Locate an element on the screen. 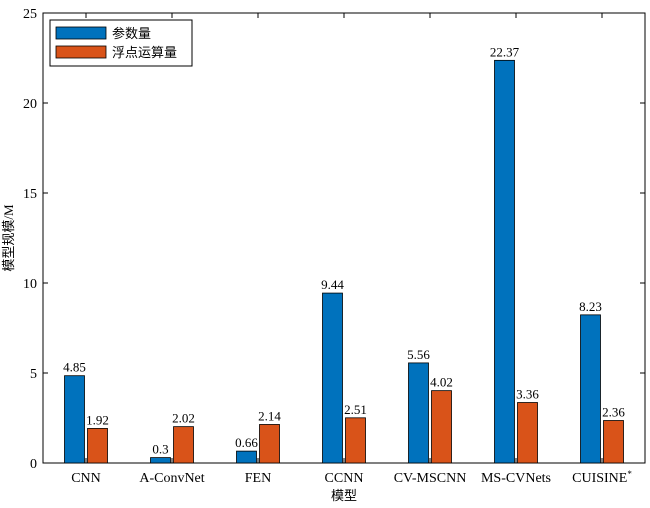 The width and height of the screenshot is (650, 508). x-tick-label-0: CNN is located at coordinates (86, 478).